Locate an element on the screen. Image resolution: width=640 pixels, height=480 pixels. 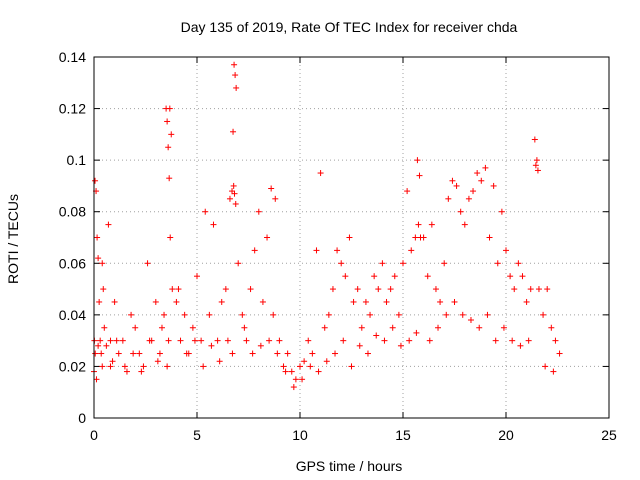
y-tick-label: 0.02 is located at coordinates (72, 366).